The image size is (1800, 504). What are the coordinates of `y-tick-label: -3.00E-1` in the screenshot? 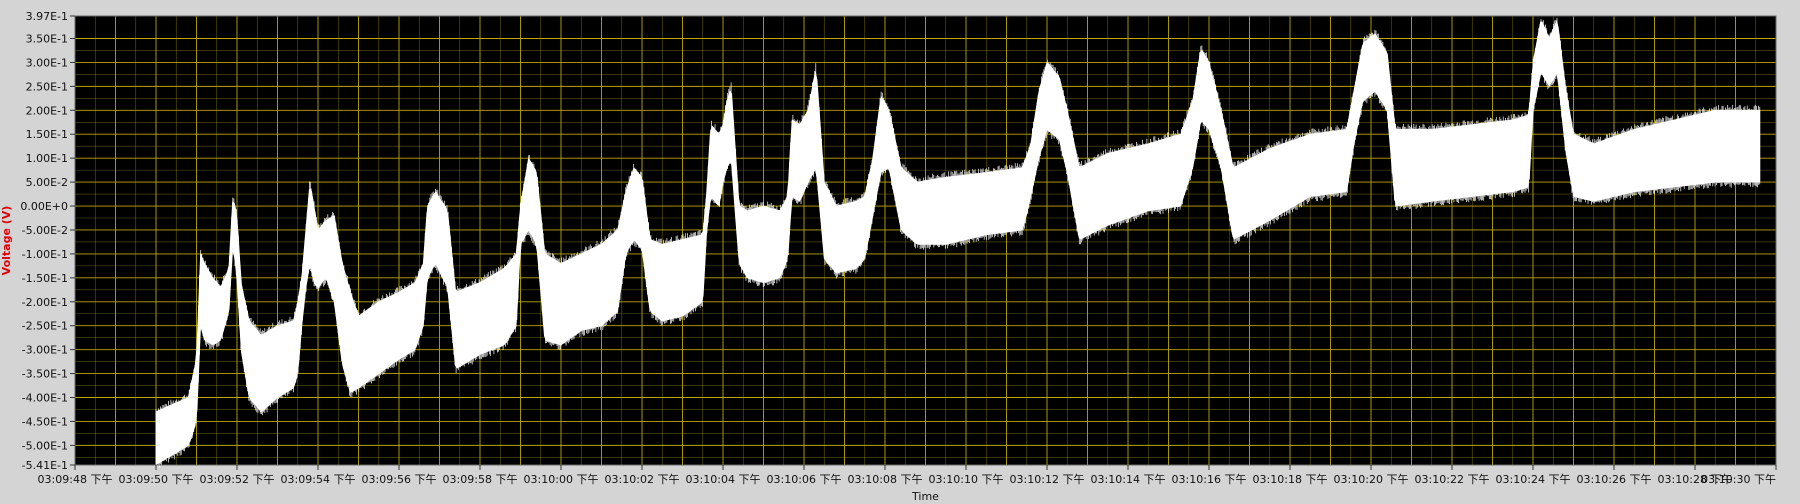 It's located at (45, 350).